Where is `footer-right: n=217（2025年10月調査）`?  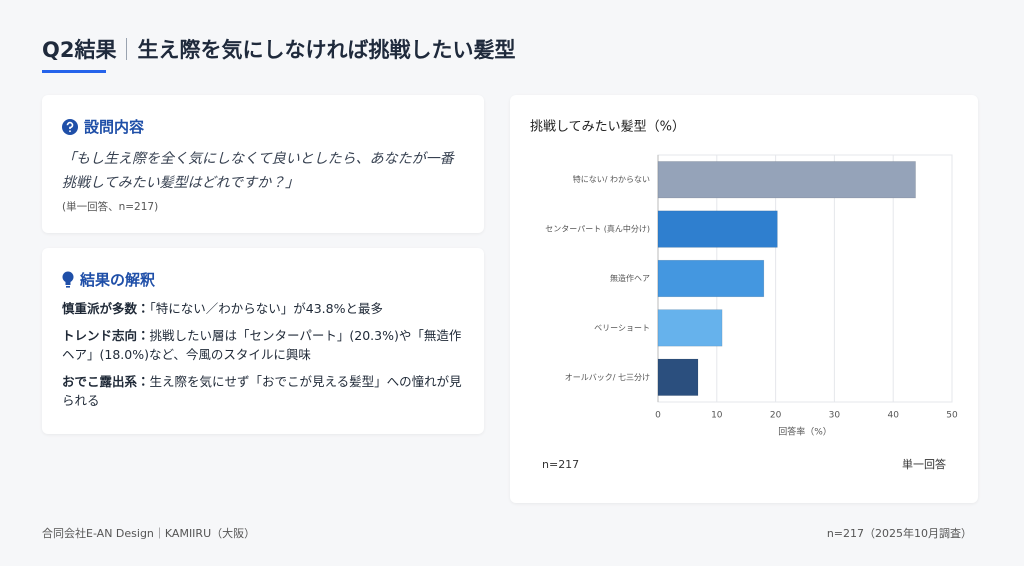 footer-right: n=217（2025年10月調査） is located at coordinates (899, 533).